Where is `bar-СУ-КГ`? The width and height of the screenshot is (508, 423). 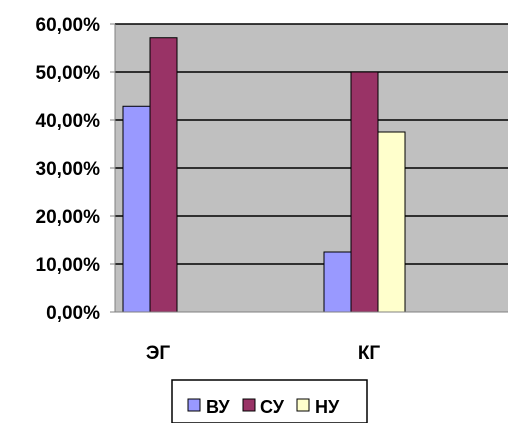 bar-СУ-КГ is located at coordinates (364, 192).